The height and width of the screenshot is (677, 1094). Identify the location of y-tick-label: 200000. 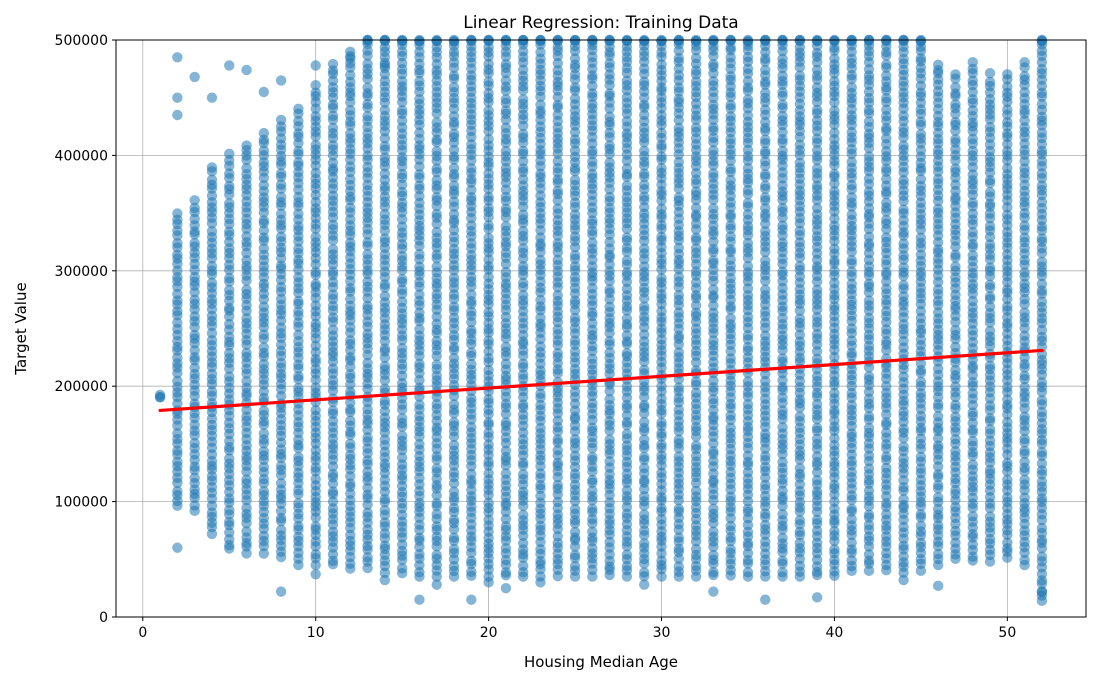
(81, 387).